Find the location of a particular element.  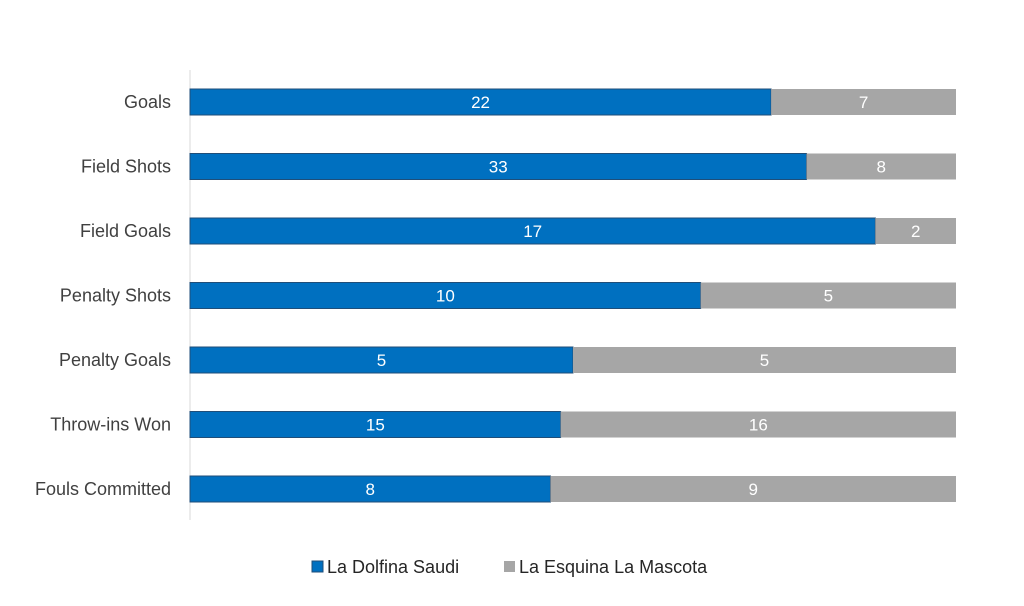

category-label-fouls-committed: Fouls Committed is located at coordinates (103, 489).